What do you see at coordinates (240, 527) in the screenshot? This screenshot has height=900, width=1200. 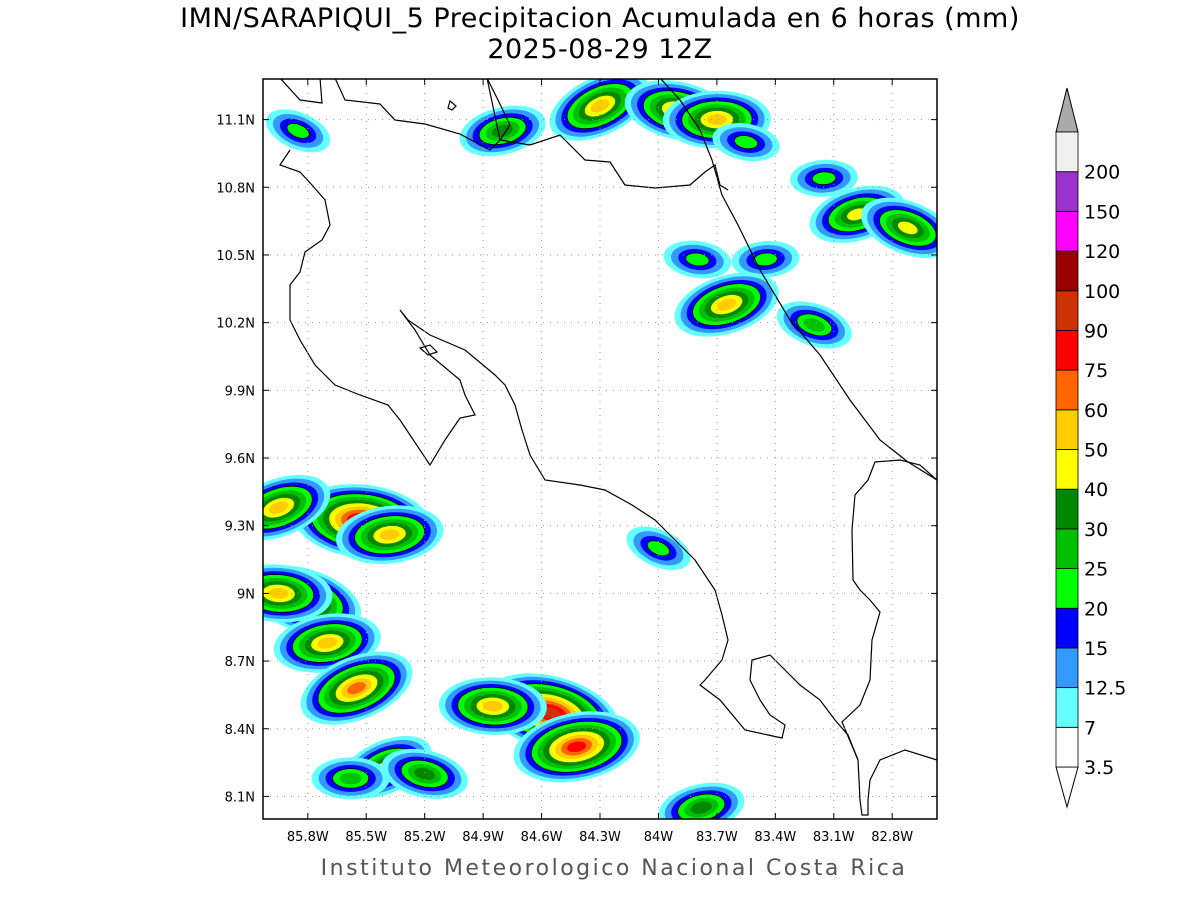 I see `y-tick-label: 9.3N` at bounding box center [240, 527].